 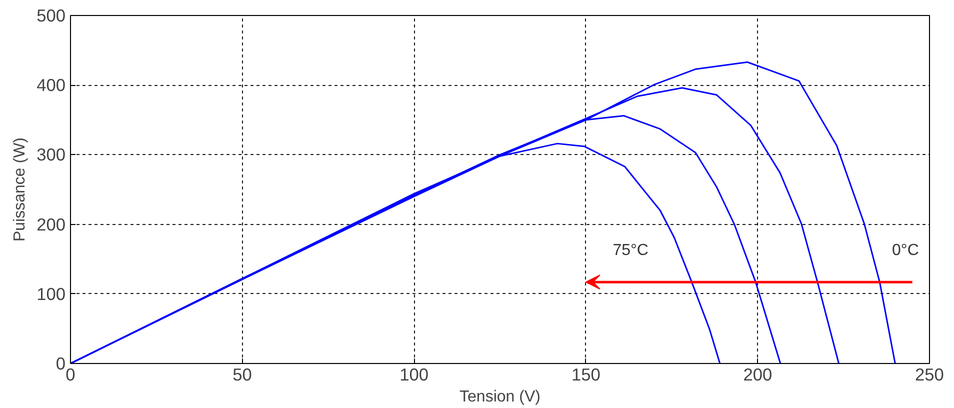 What do you see at coordinates (242, 374) in the screenshot?
I see `x-tick-label: 50` at bounding box center [242, 374].